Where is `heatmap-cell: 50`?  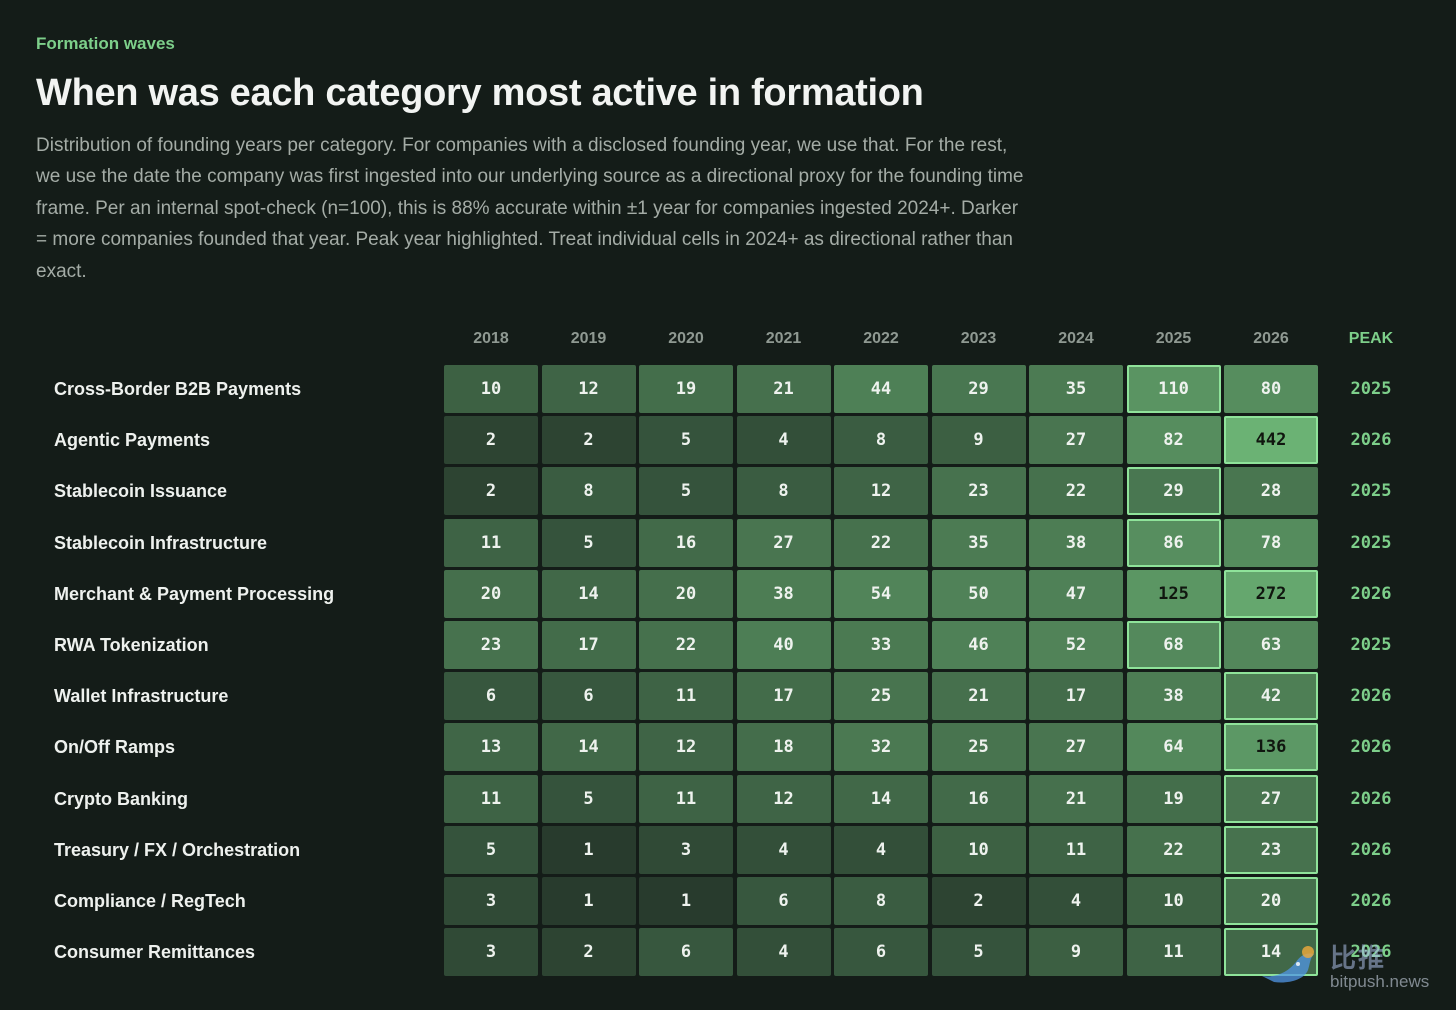 heatmap-cell: 50 is located at coordinates (978, 593).